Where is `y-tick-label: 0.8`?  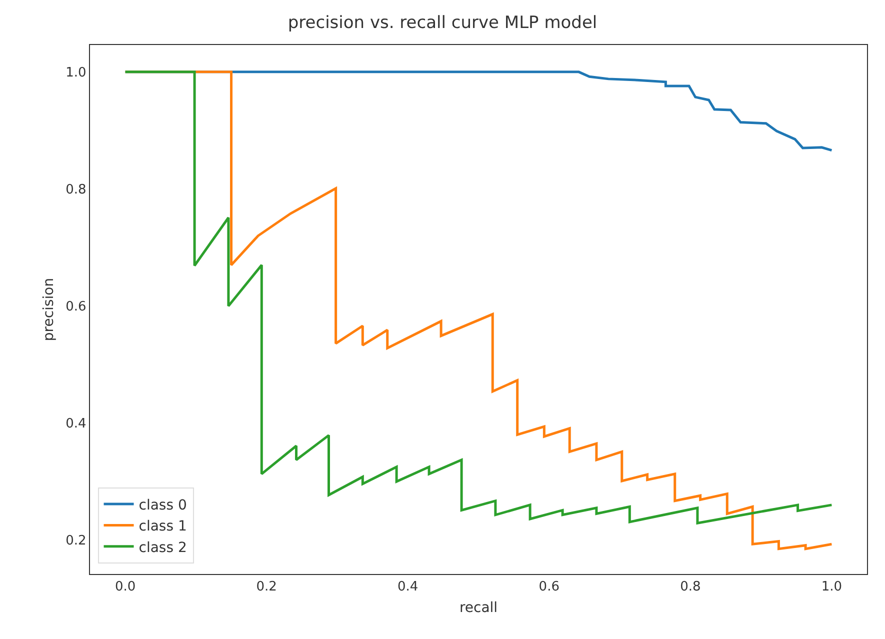 y-tick-label: 0.8 is located at coordinates (76, 190).